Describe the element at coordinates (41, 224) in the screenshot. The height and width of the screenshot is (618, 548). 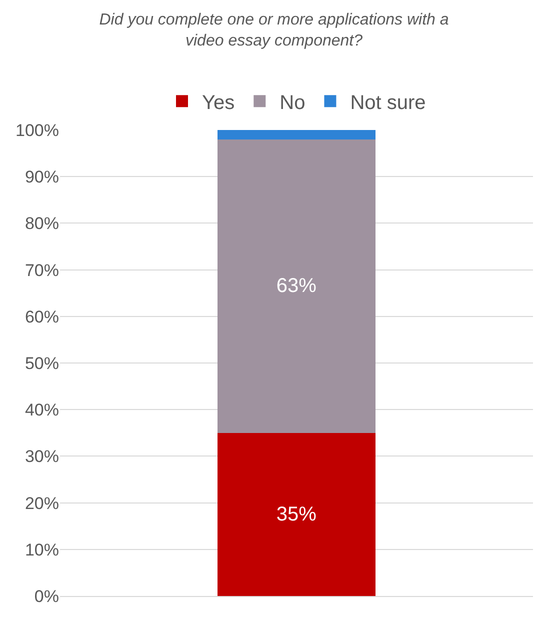
I see `y-tick-label: 80%` at that location.